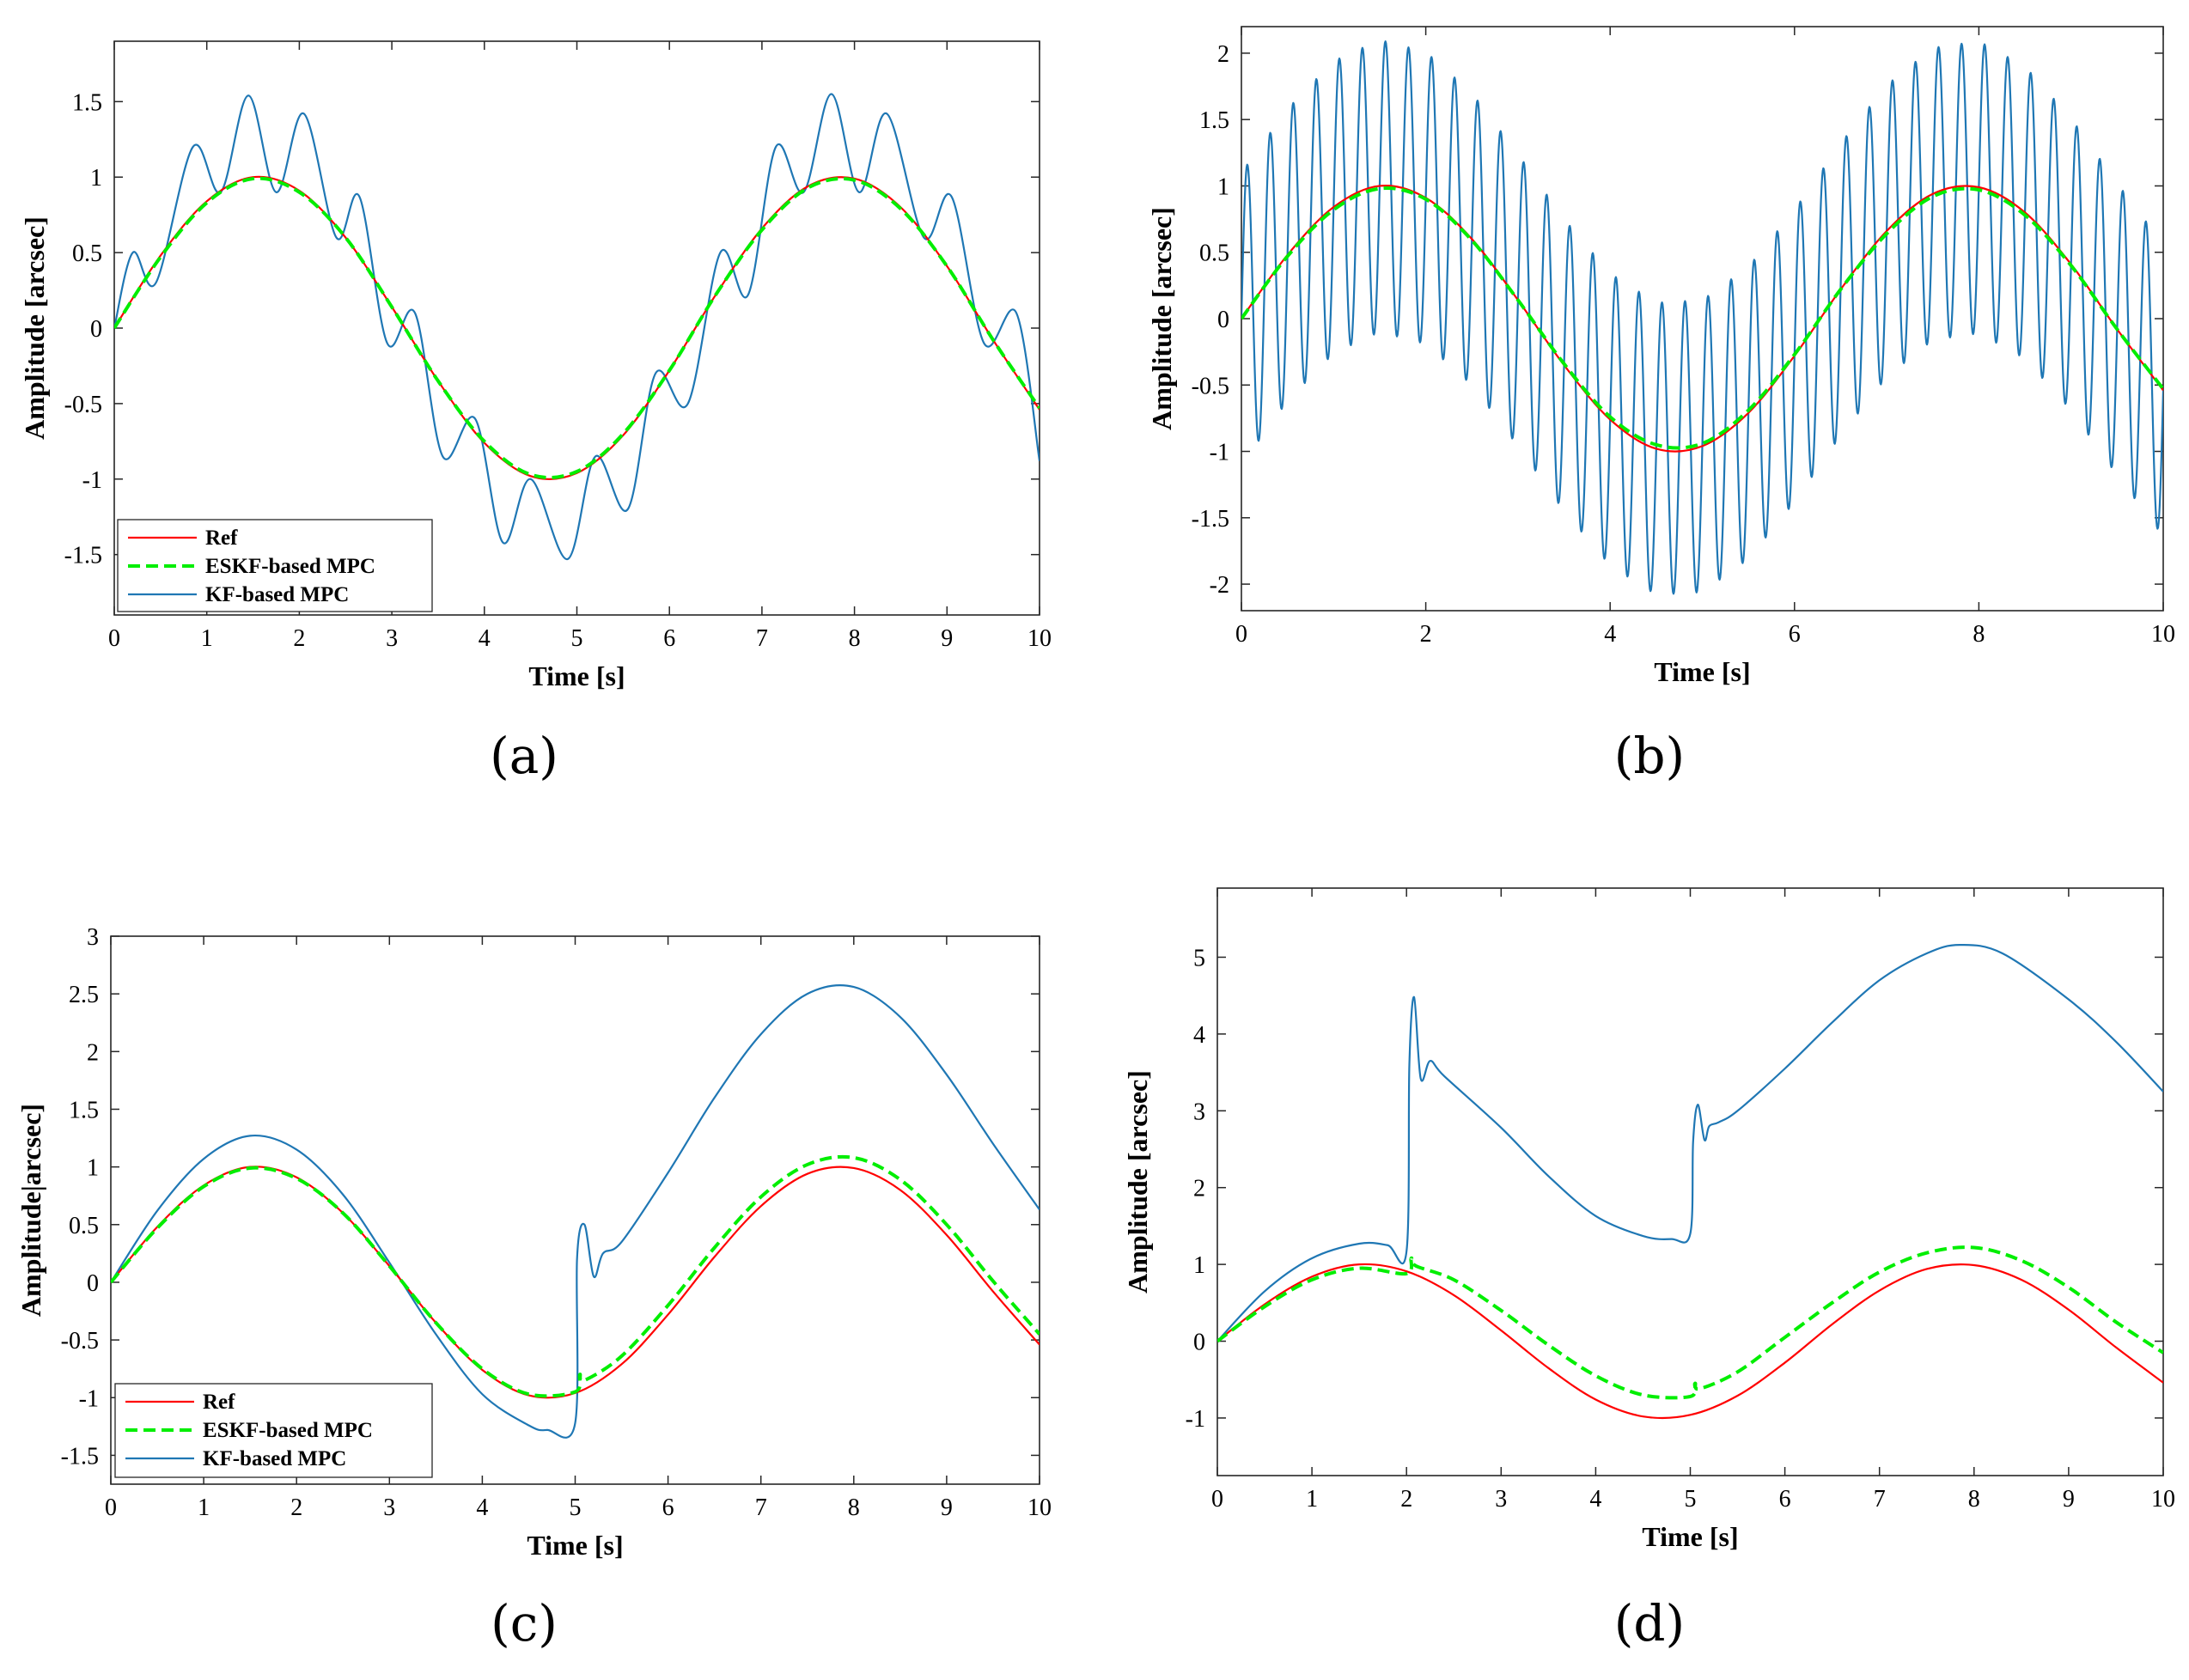 This screenshot has width=2189, height=1680. Describe the element at coordinates (30, 1211) in the screenshot. I see `y-axis-label: Amplitude|arcsec]` at that location.